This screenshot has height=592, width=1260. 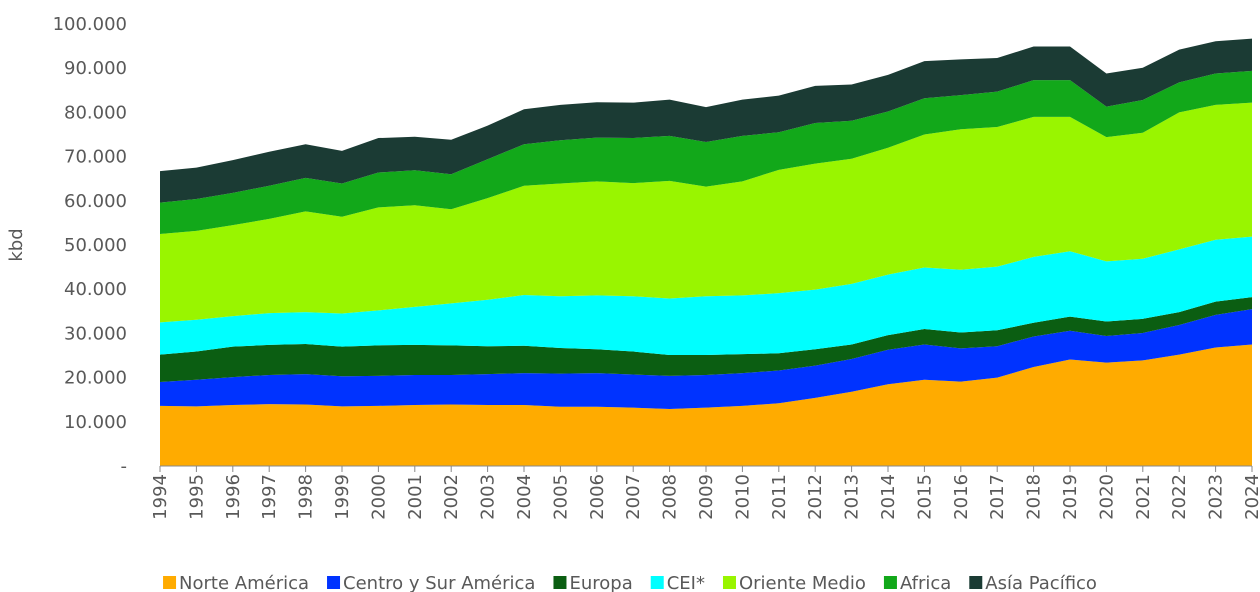 I want to click on x-tick-label: 2015, so click(x=924, y=497).